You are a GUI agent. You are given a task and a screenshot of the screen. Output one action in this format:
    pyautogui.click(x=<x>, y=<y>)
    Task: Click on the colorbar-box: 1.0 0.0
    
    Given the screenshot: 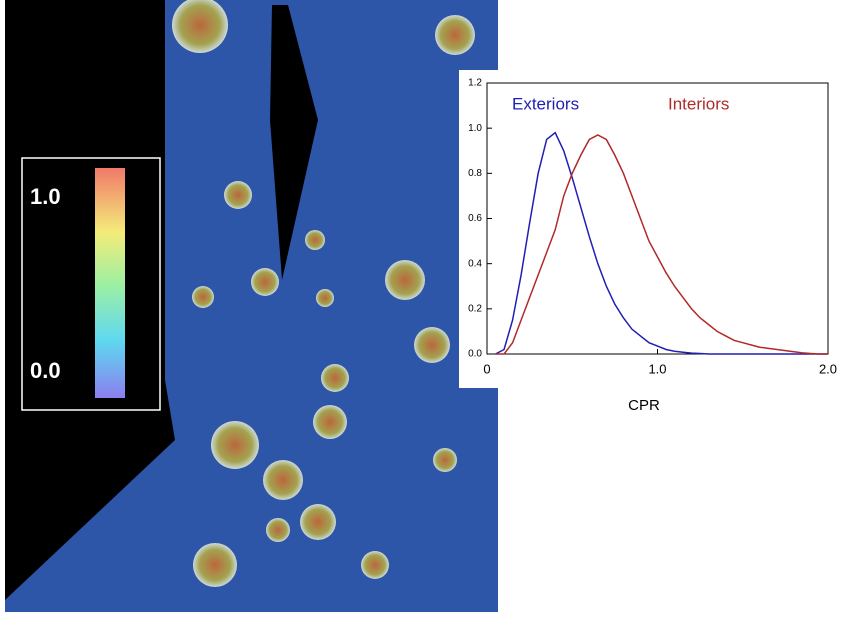 What is the action you would take?
    pyautogui.click(x=91, y=284)
    